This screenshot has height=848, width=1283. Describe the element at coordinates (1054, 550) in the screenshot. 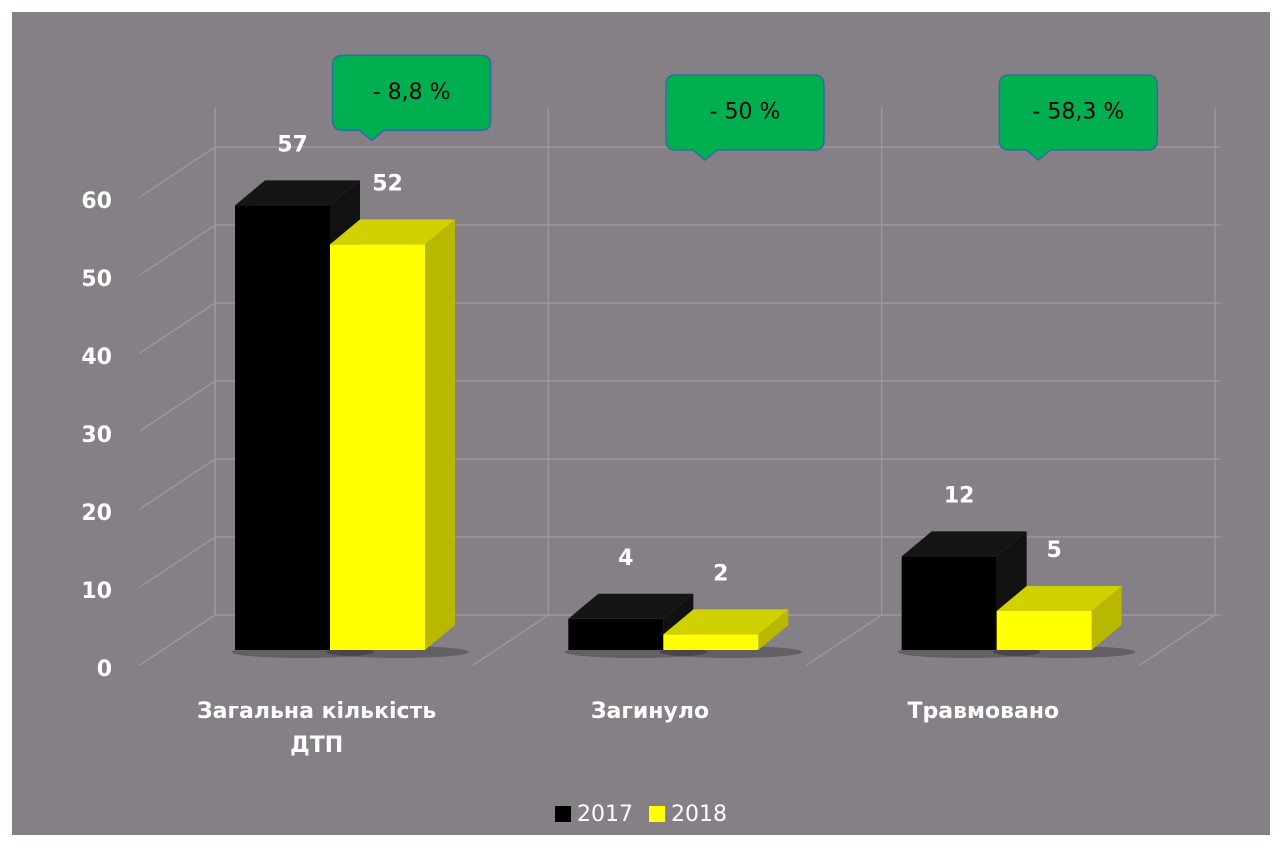

I see `value-label: 5` at that location.